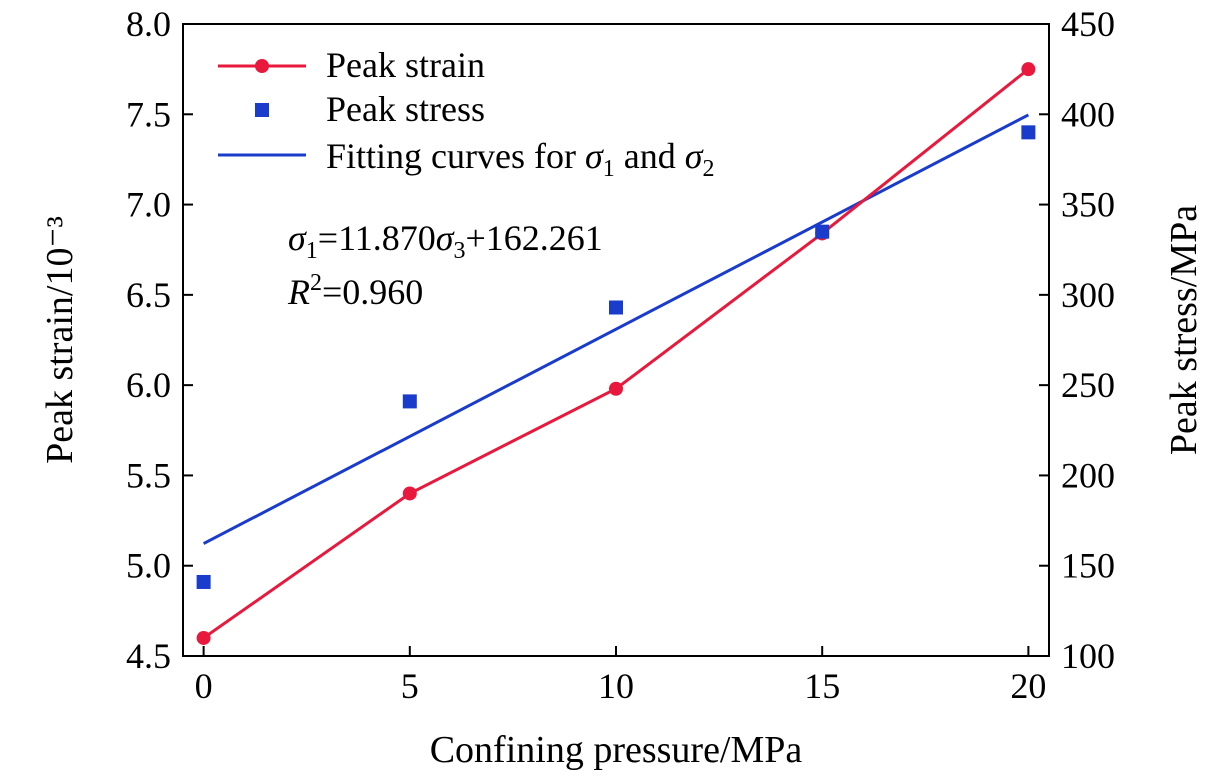 Image resolution: width=1228 pixels, height=780 pixels. I want to click on right-y-axis-title: Peak stress/MPa, so click(1184, 330).